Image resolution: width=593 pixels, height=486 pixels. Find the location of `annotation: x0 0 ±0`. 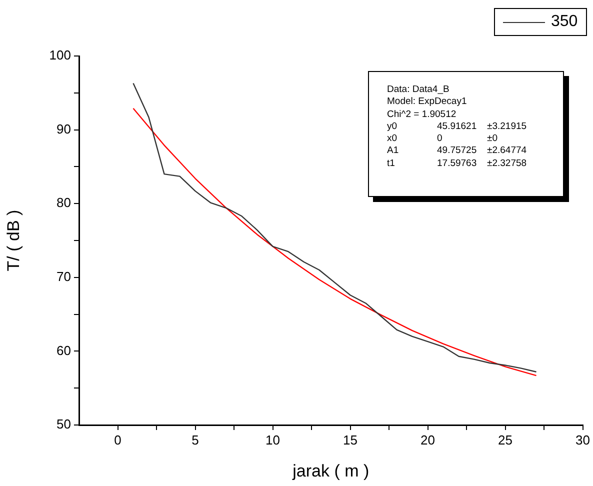

annotation: x0 0 ±0 is located at coordinates (442, 139).